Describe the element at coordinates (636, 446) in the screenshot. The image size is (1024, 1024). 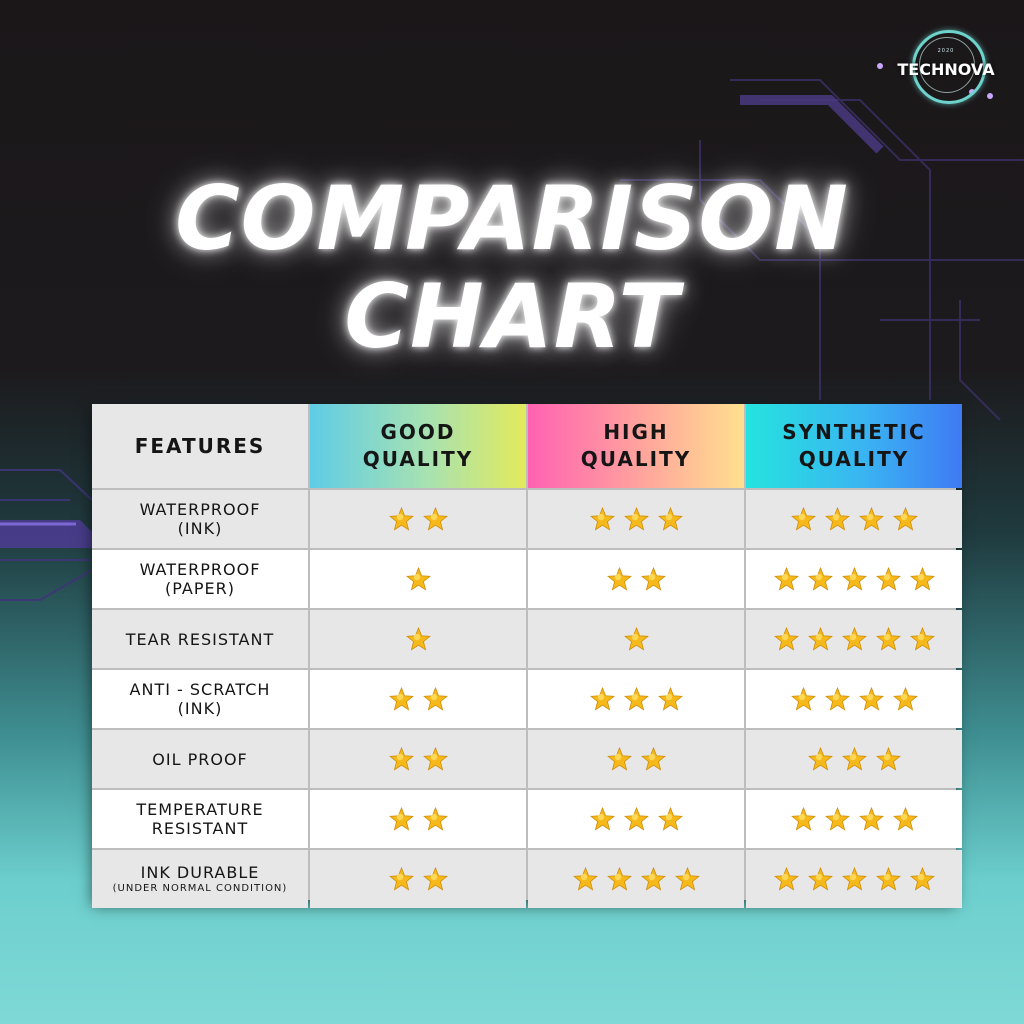
I see `header-high-quality: HIGH QUALITY` at that location.